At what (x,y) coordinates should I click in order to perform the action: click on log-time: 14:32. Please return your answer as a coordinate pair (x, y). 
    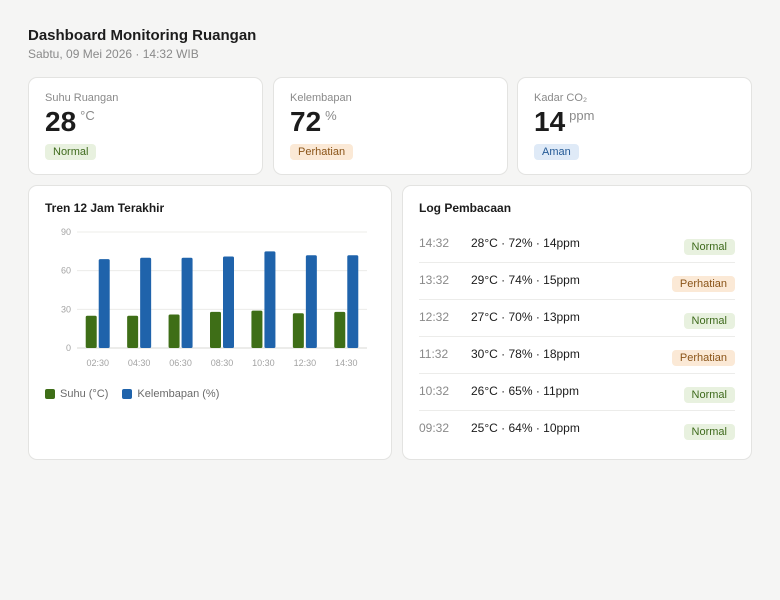
    Looking at the image, I should click on (434, 243).